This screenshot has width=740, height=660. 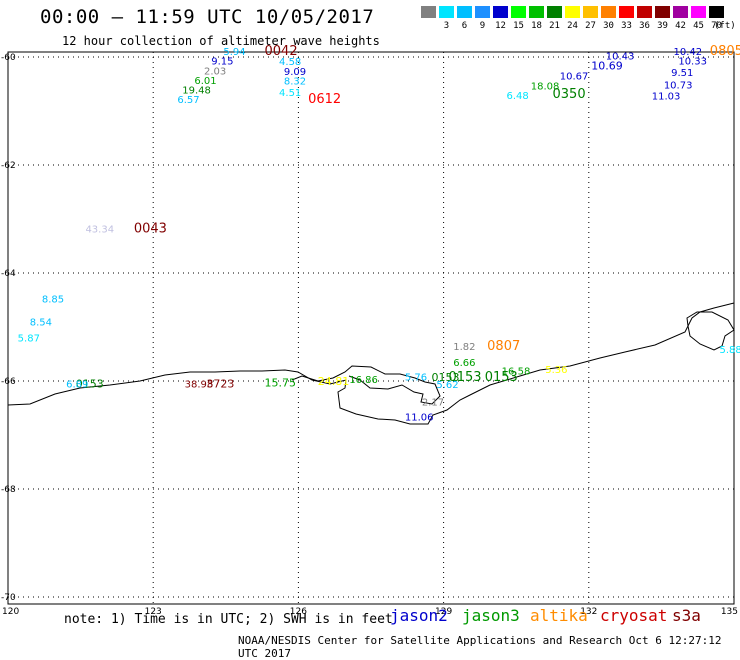 What do you see at coordinates (10, 612) in the screenshot?
I see `longitude-tick-label: 120` at bounding box center [10, 612].